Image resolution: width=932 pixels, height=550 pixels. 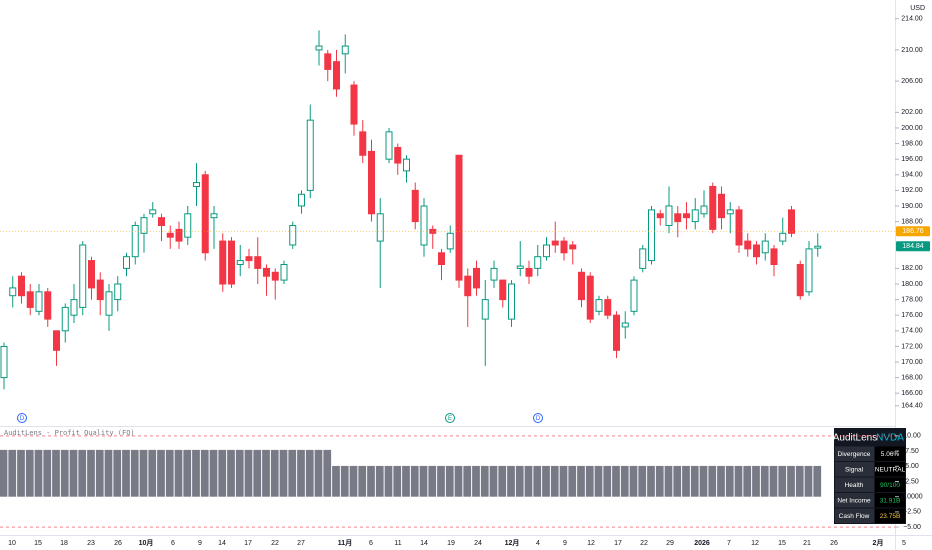 What do you see at coordinates (890, 516) in the screenshot?
I see `table-value: 23.75B` at bounding box center [890, 516].